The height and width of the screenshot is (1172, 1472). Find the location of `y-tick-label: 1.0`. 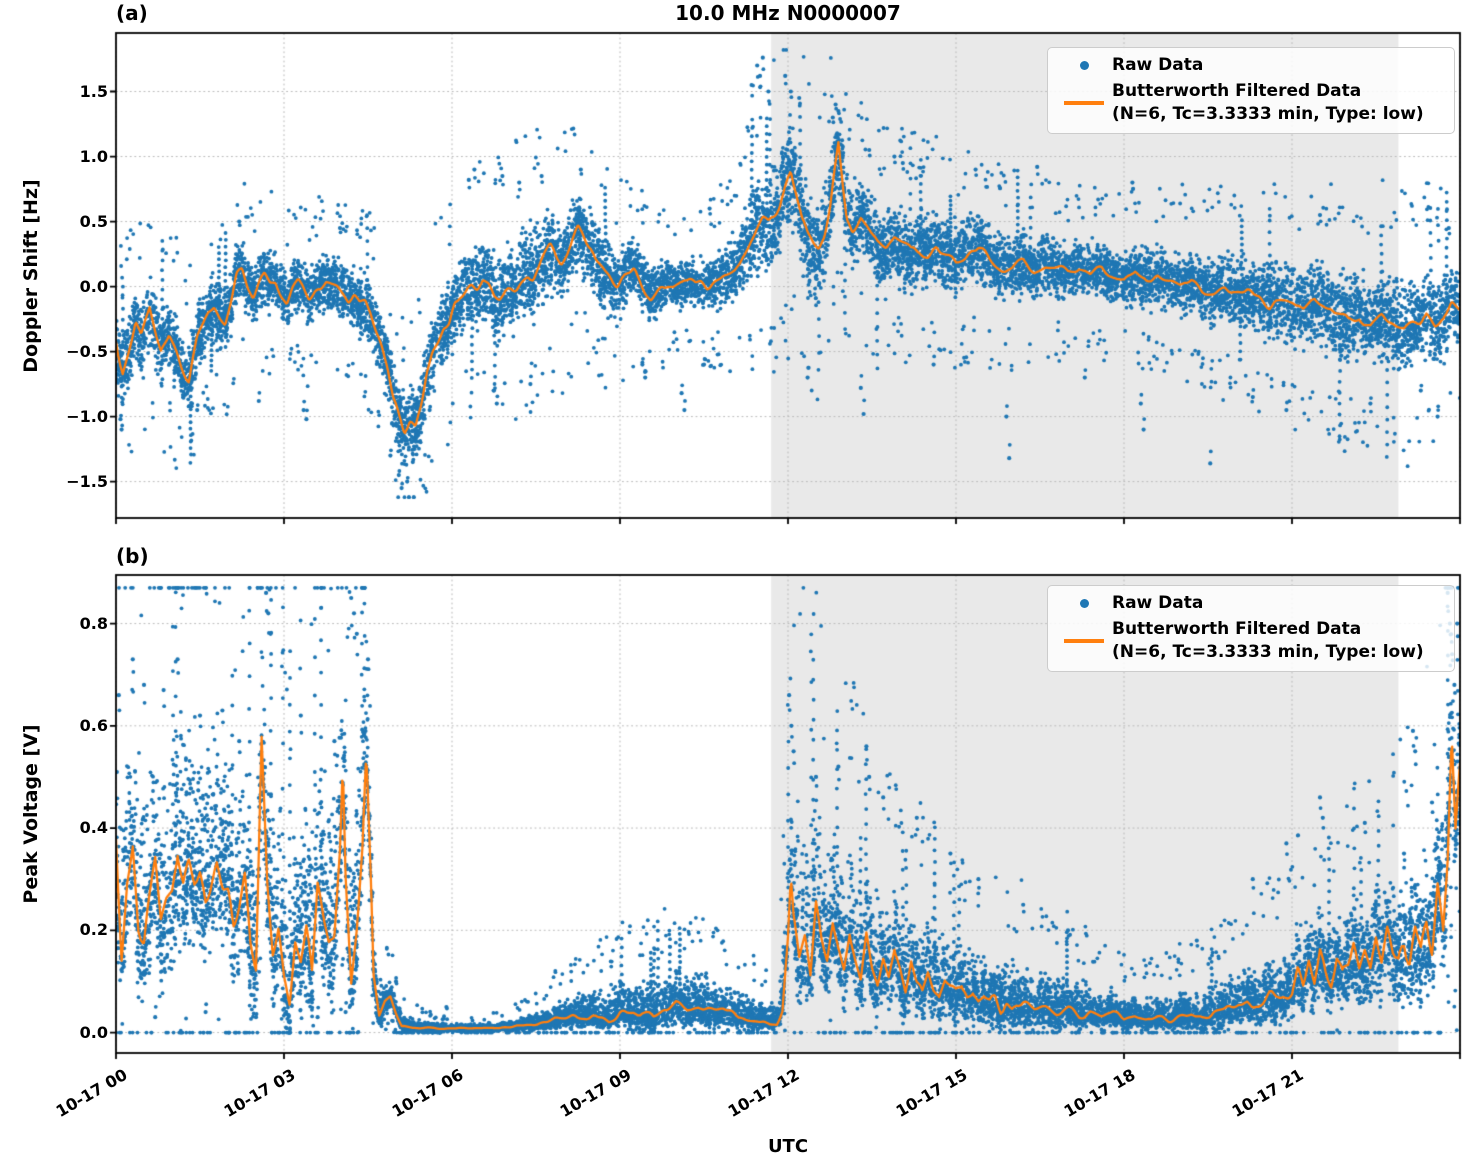

y-tick-label: 1.0 is located at coordinates (93, 156).